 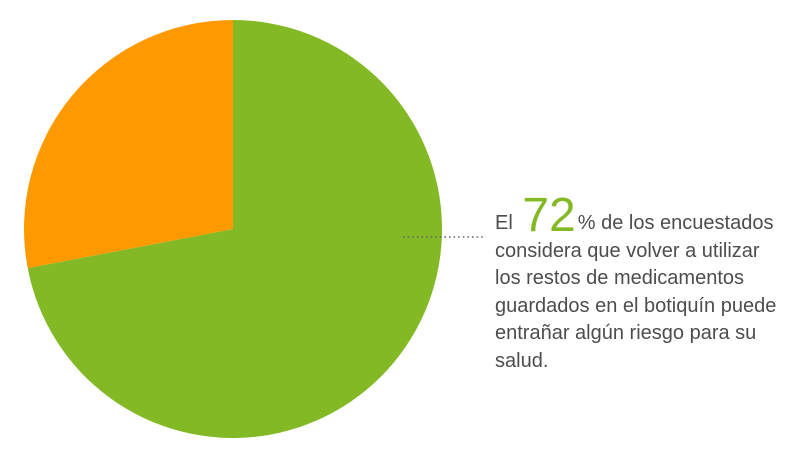 What do you see at coordinates (549, 215) in the screenshot?
I see `highlight-value: 72` at bounding box center [549, 215].